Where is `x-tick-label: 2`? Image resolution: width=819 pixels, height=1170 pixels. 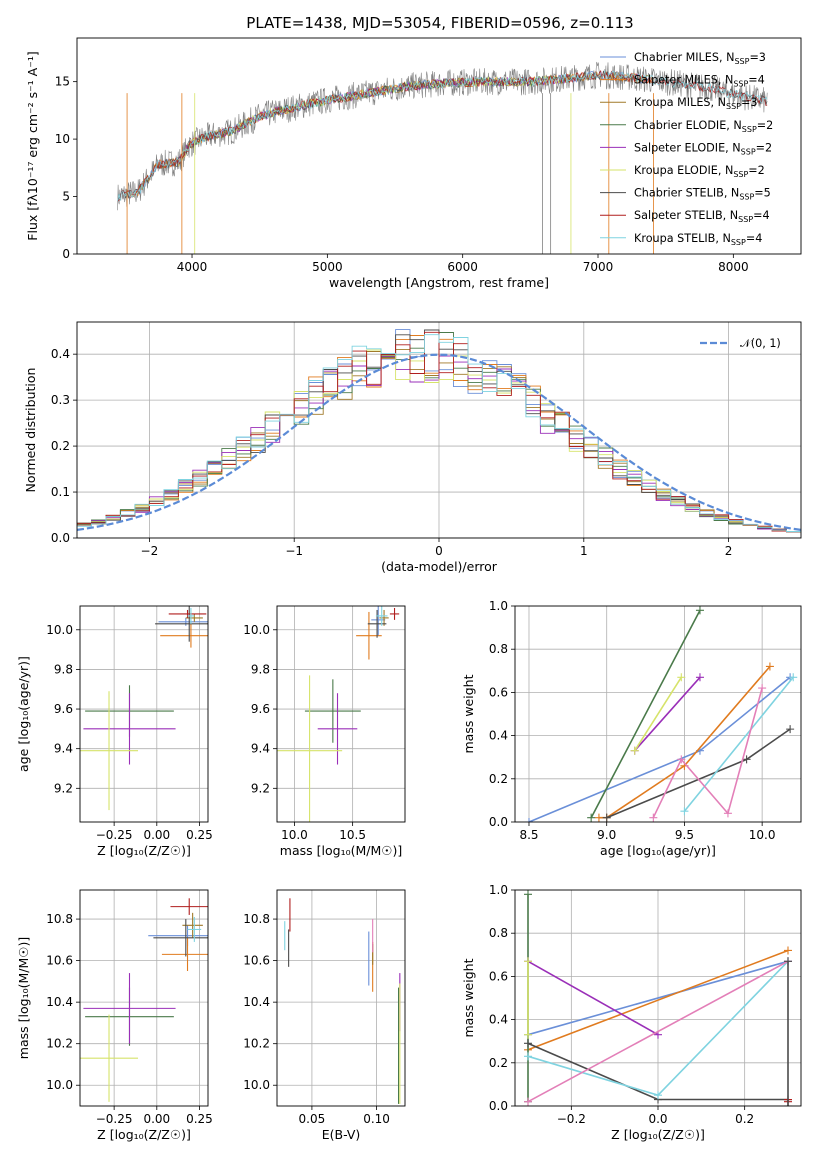
x-tick-label: 2 is located at coordinates (729, 551).